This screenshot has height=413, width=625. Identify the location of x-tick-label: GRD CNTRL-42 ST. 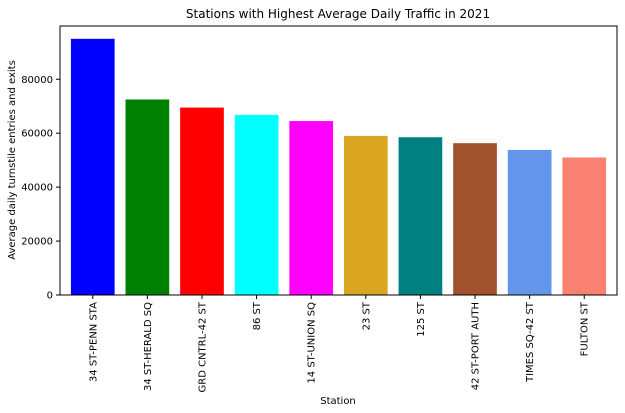
(202, 346).